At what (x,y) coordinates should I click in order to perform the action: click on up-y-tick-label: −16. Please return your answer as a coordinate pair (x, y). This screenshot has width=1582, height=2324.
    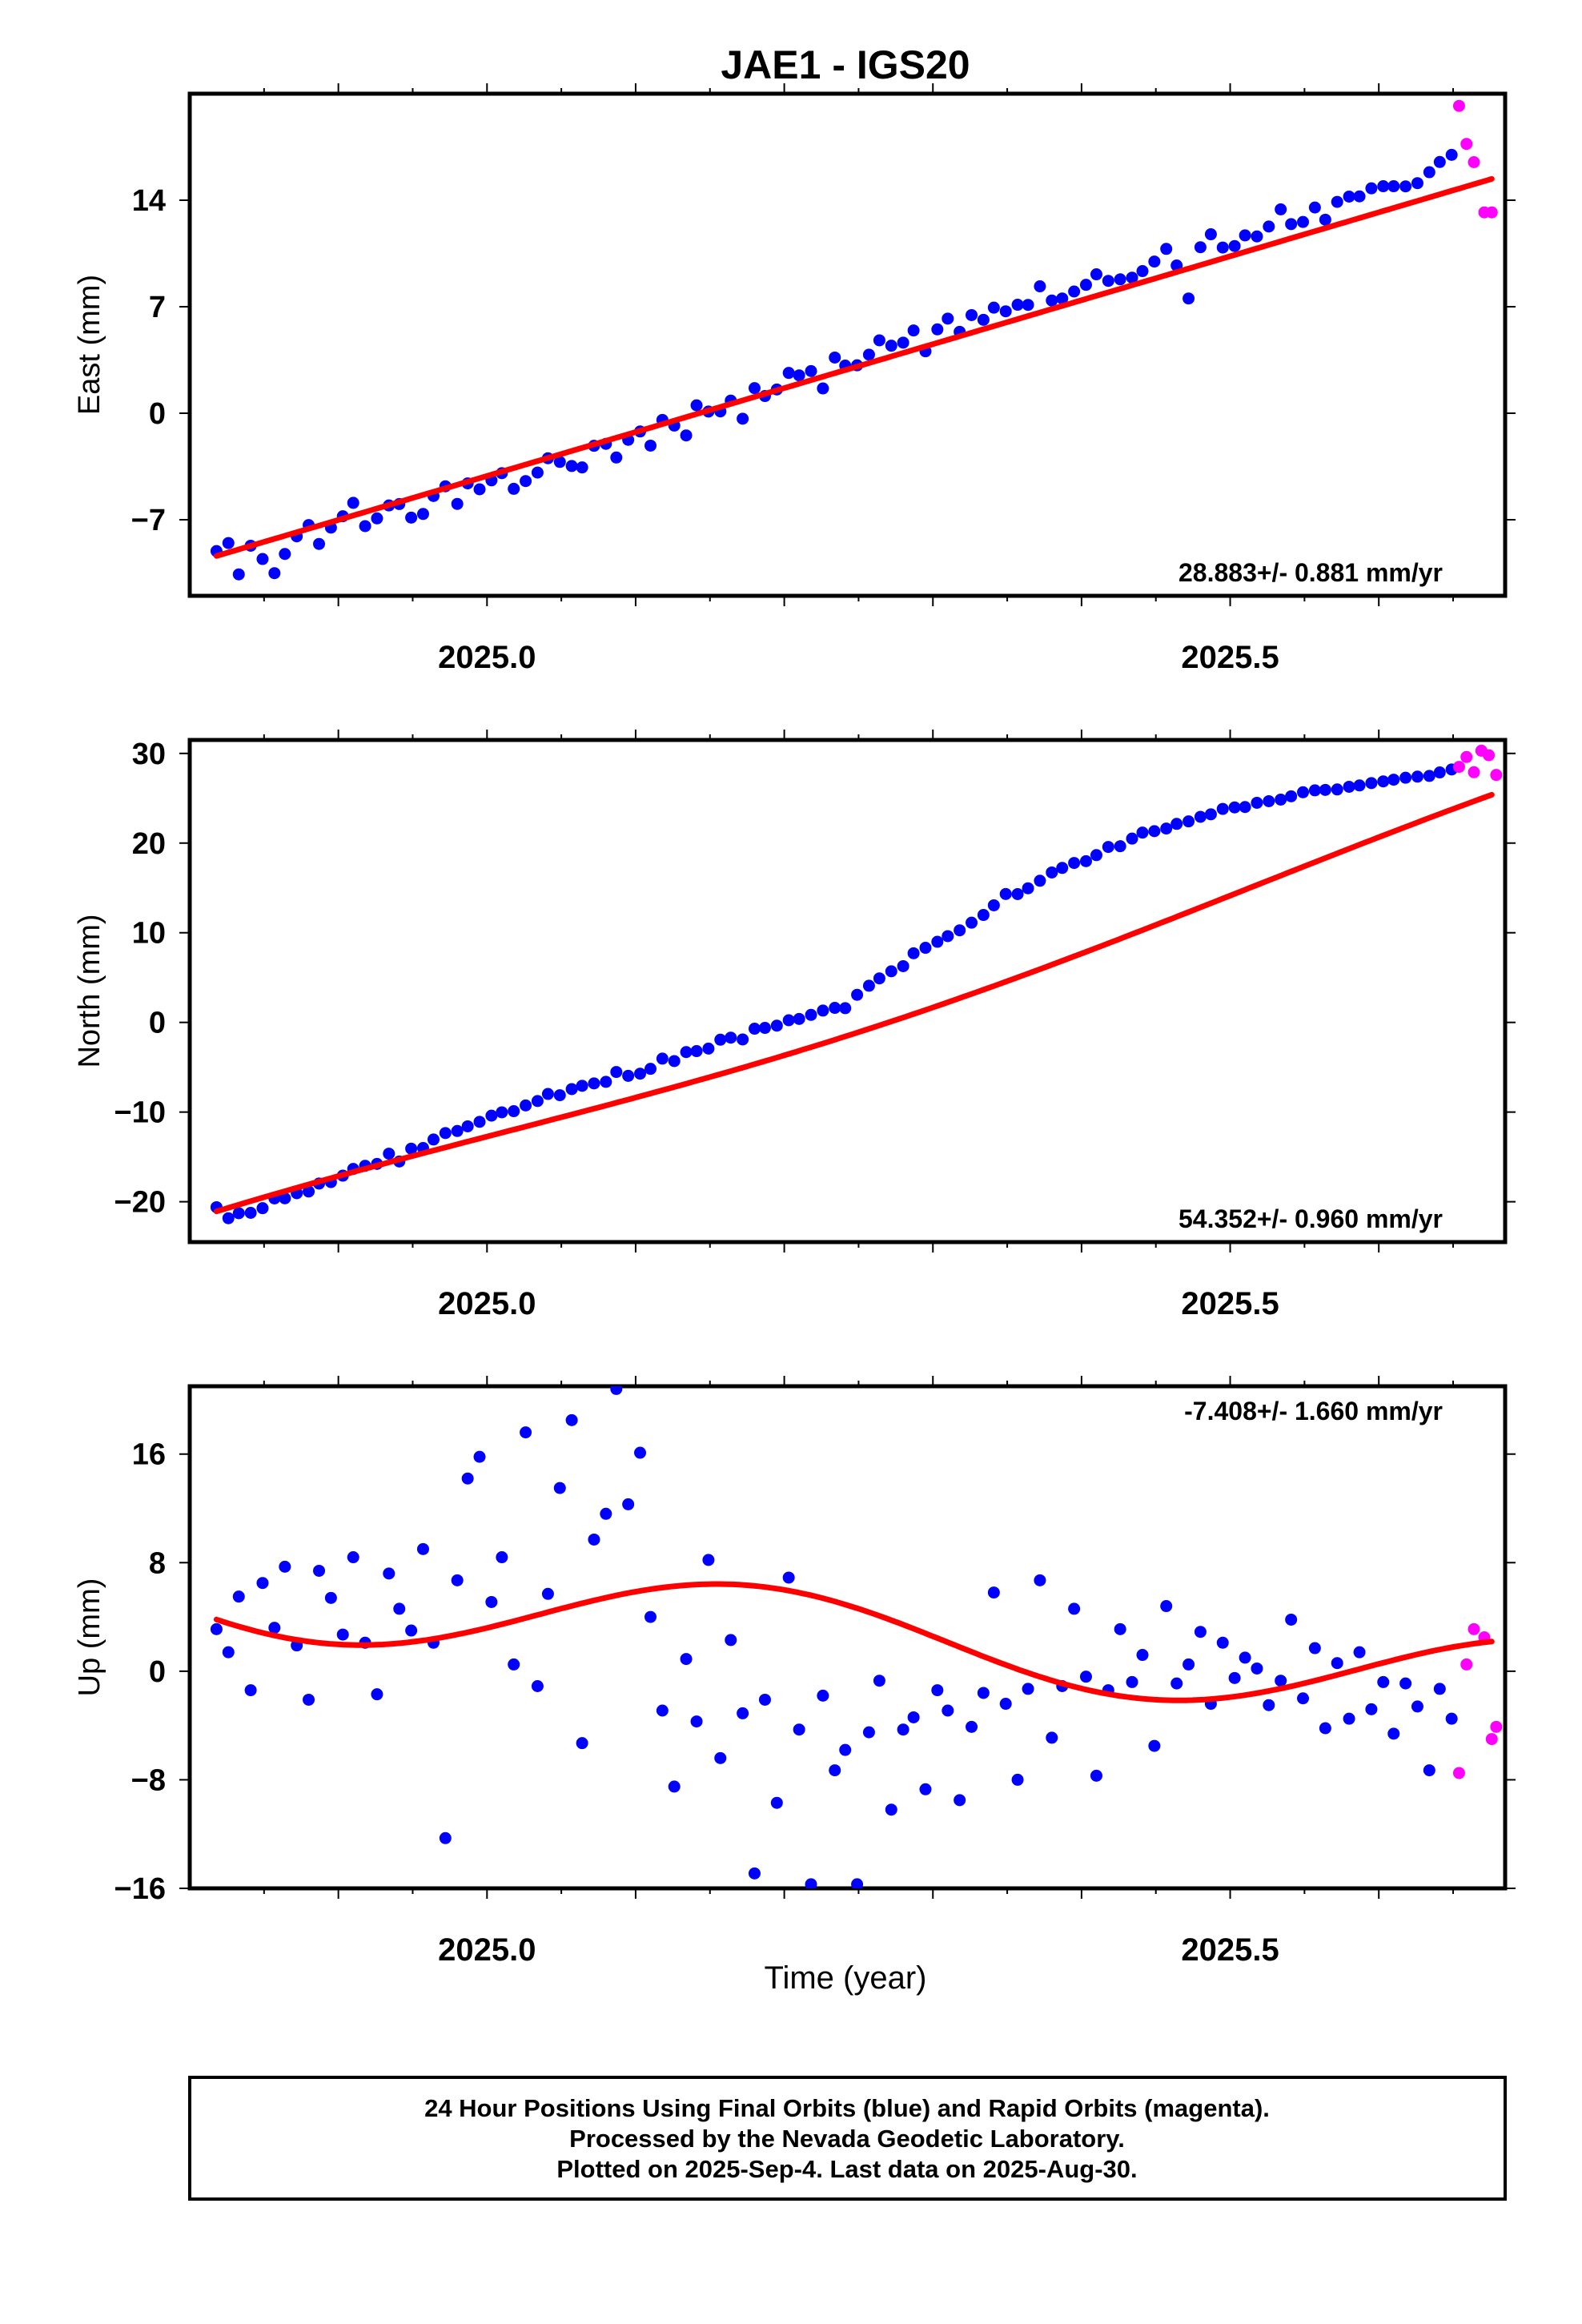
    Looking at the image, I should click on (140, 1889).